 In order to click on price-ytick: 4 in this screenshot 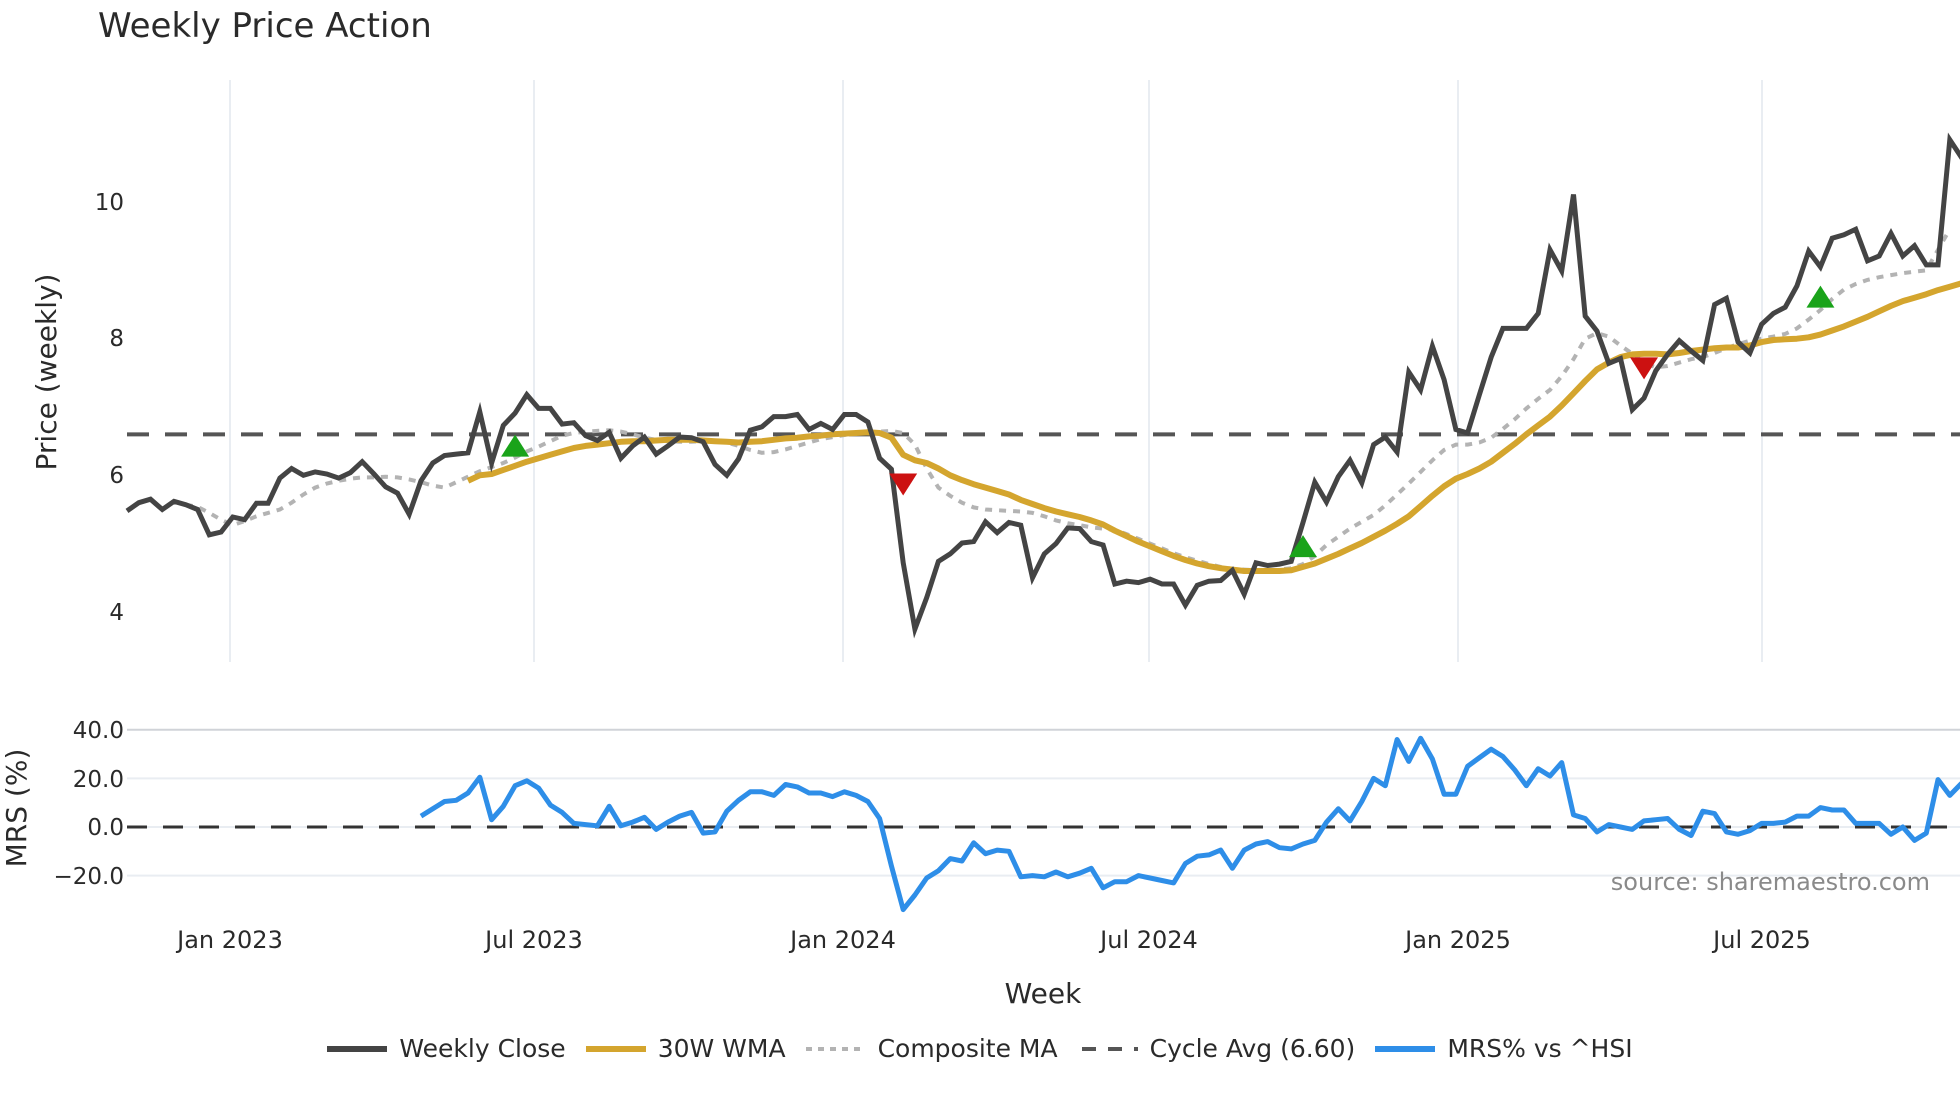, I will do `click(116, 613)`.